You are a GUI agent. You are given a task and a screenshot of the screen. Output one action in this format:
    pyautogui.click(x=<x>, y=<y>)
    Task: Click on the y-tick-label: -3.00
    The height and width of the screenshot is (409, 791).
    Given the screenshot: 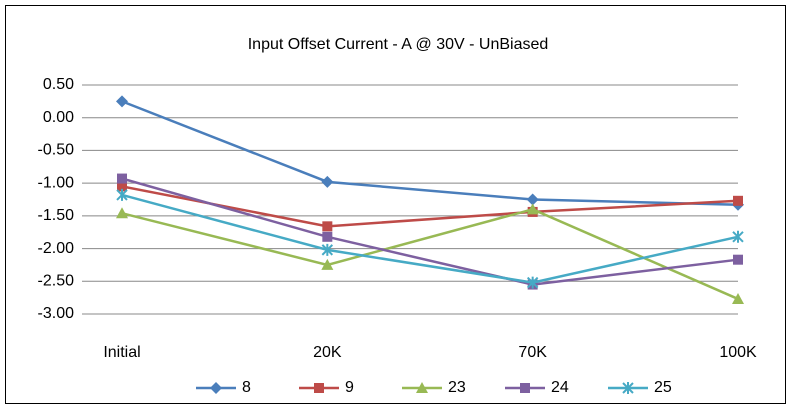 What is the action you would take?
    pyautogui.click(x=56, y=313)
    